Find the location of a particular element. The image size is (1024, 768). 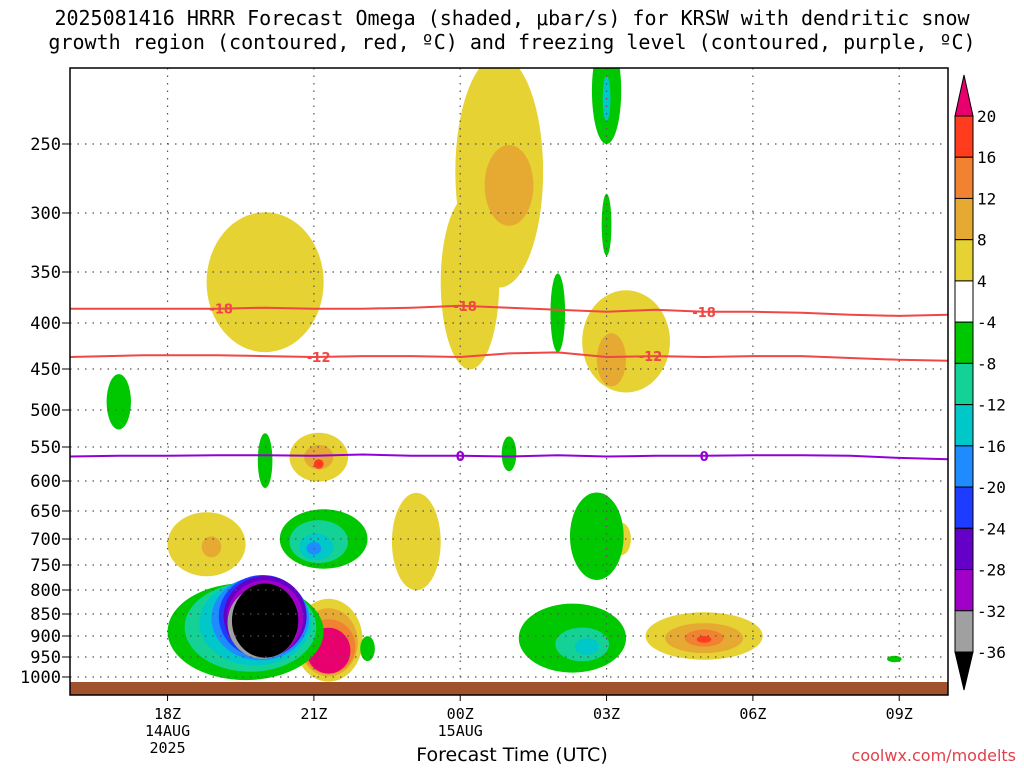

y-tick-label: 750 is located at coordinates (45, 566).